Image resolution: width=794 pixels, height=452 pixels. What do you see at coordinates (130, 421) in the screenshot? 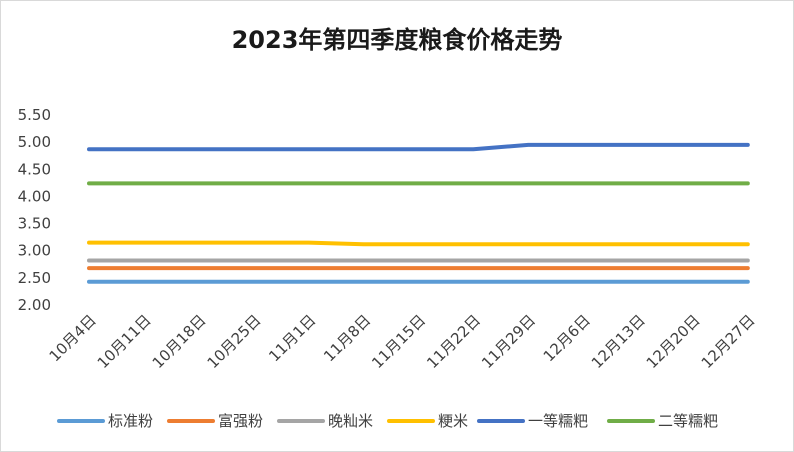
I see `legend-label: 标准粉` at bounding box center [130, 421].